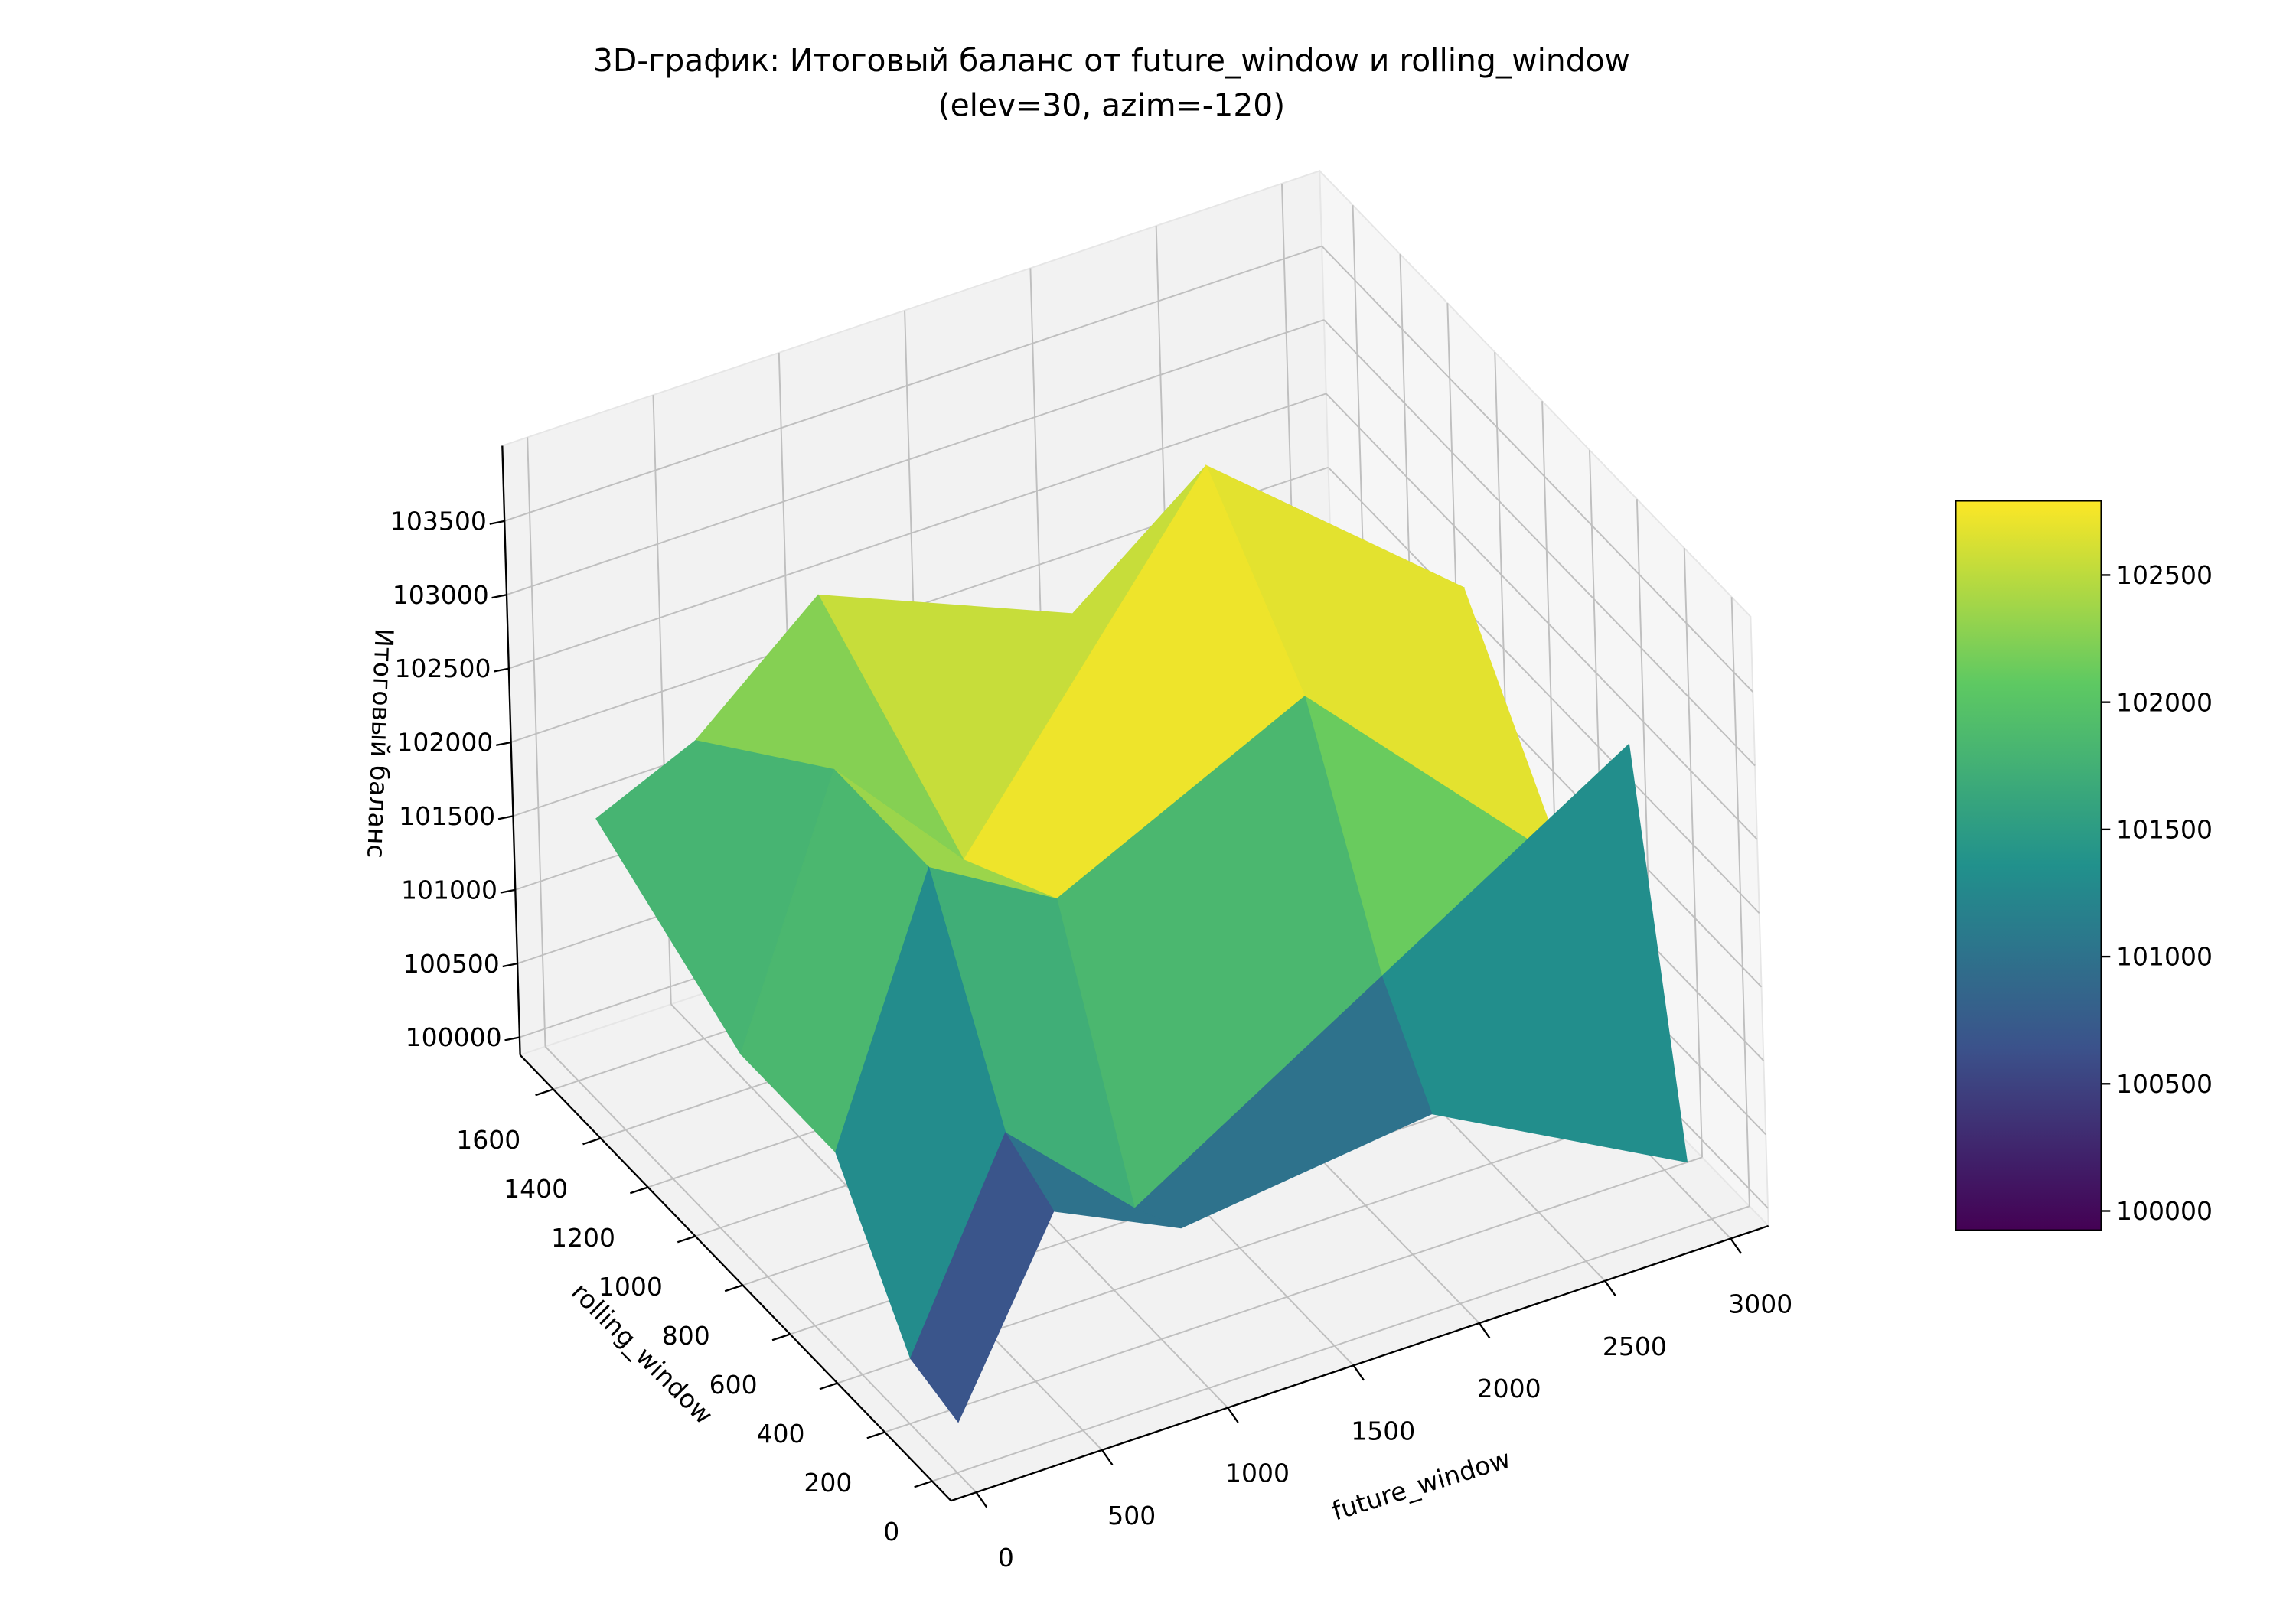 This screenshot has width=2296, height=1607. What do you see at coordinates (1111, 104) in the screenshot?
I see `chart-title: (elev=30, azim=-120)` at bounding box center [1111, 104].